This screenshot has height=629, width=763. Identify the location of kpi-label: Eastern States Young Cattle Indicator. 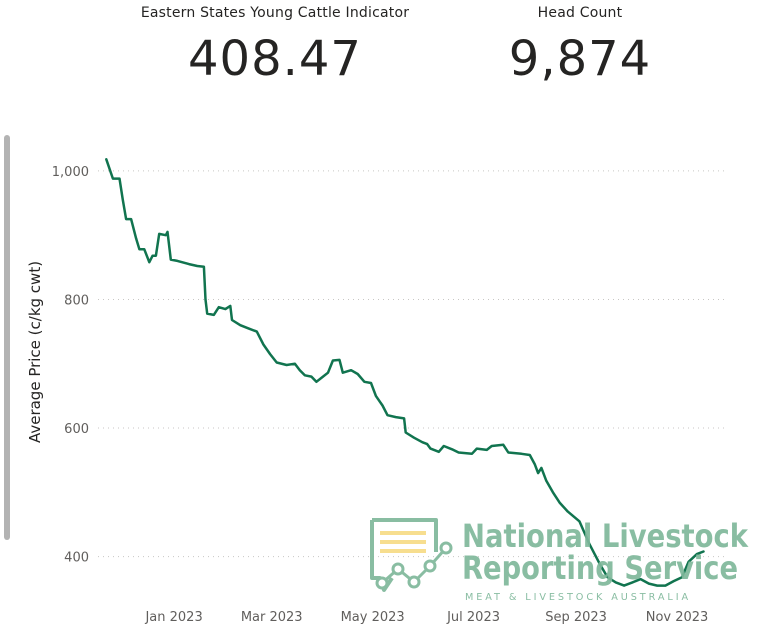
(275, 13).